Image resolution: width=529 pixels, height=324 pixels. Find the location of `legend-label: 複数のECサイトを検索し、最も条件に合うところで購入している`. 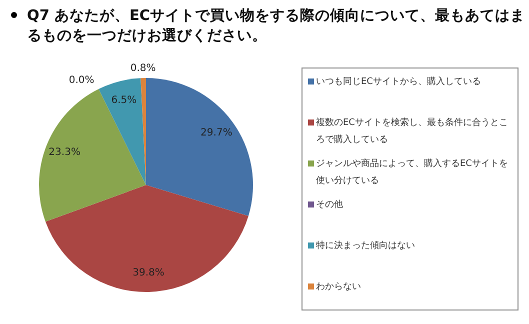

legend-label: 複数のECサイトを検索し、最も条件に合うところで購入している is located at coordinates (412, 131).